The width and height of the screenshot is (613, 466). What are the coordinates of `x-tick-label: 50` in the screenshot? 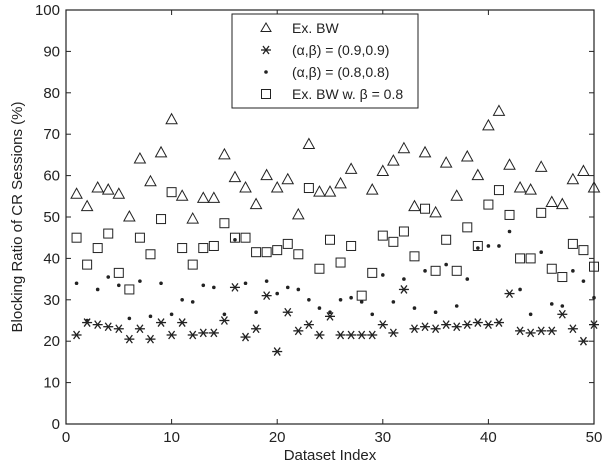 It's located at (594, 437).